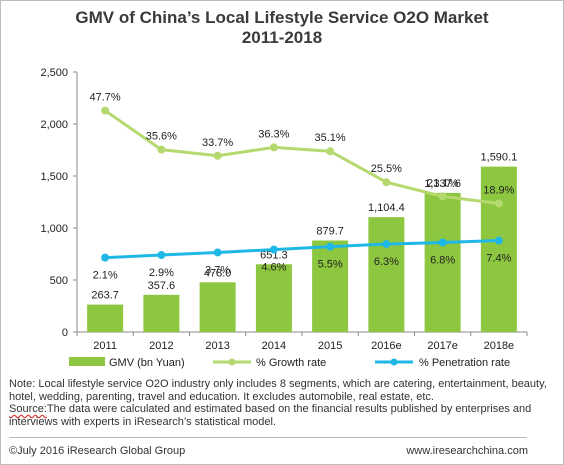  Describe the element at coordinates (274, 255) in the screenshot. I see `gmv-data-label: 651.3` at that location.